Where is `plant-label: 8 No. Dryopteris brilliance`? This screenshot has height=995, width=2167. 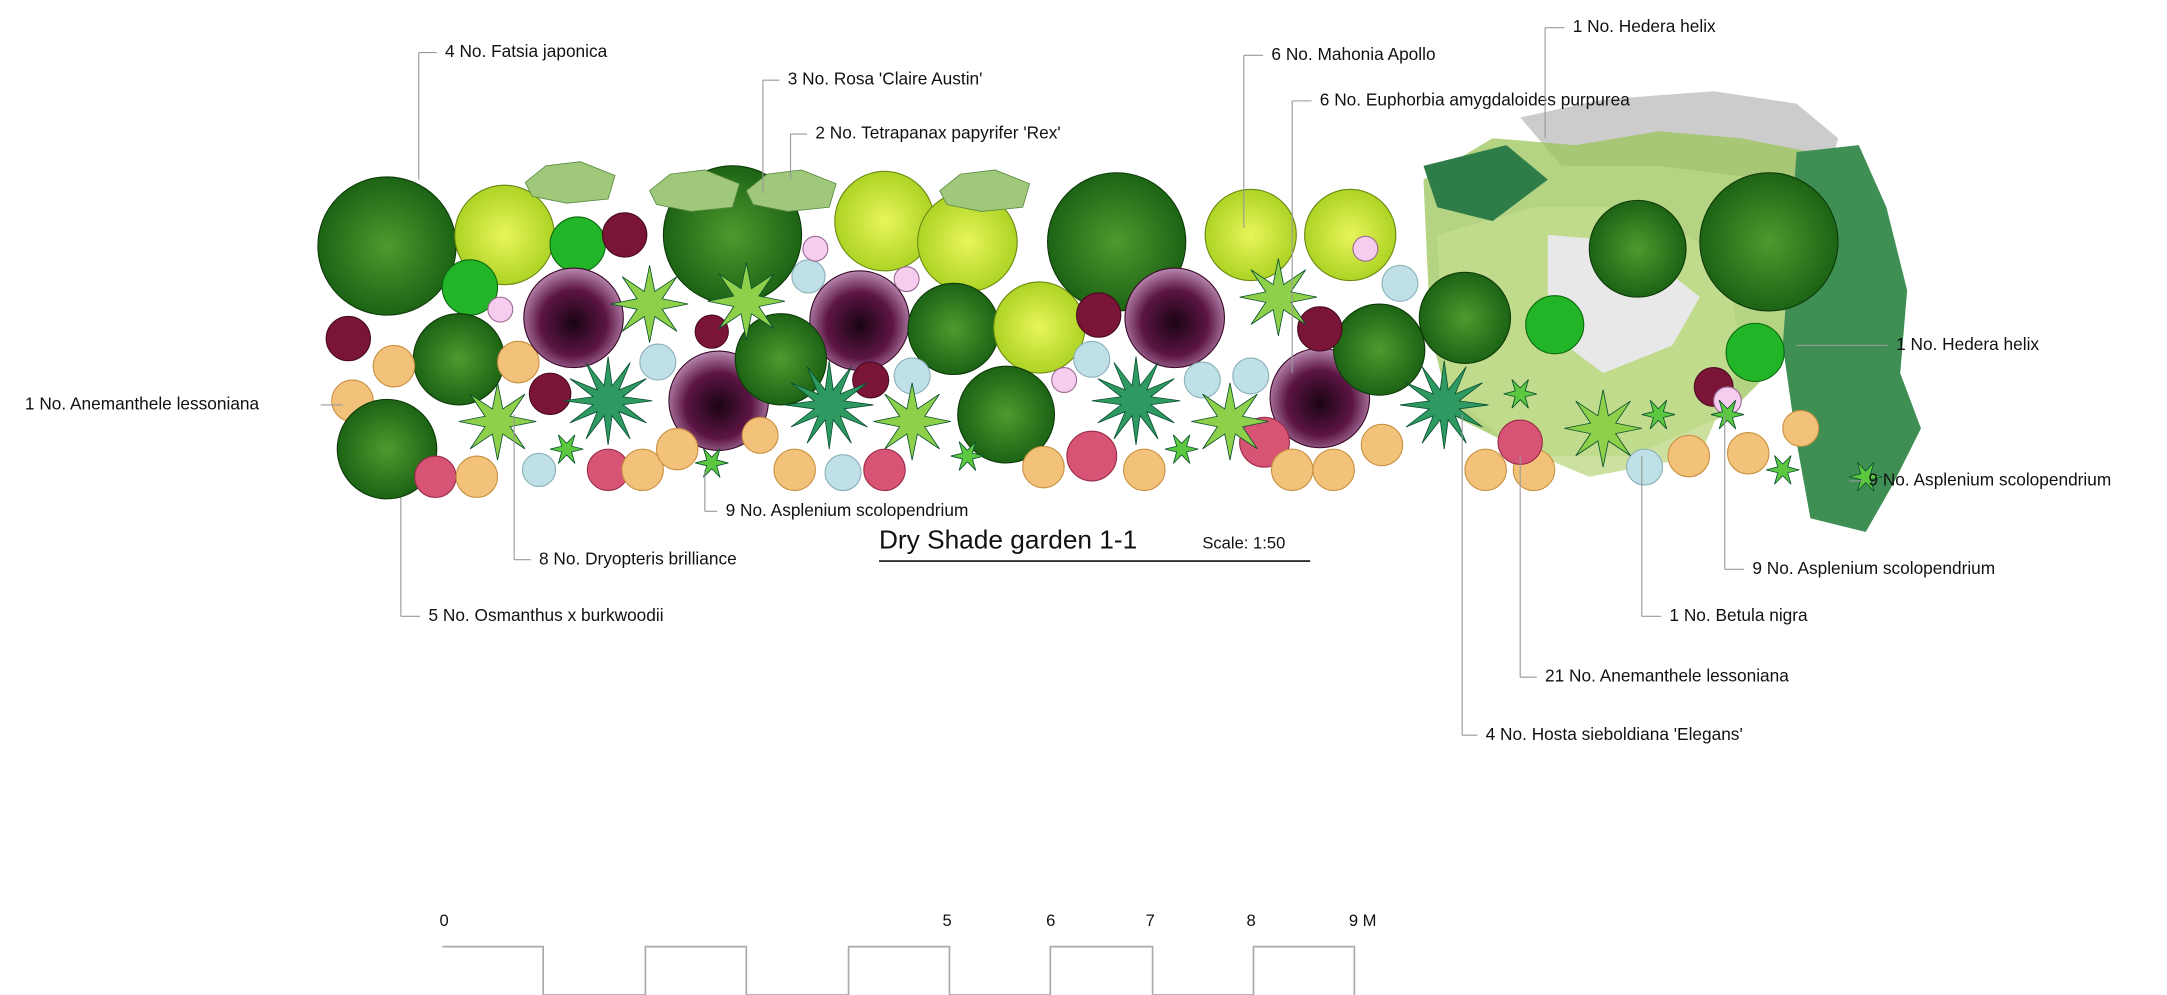
plant-label: 8 No. Dryopteris brilliance is located at coordinates (638, 558).